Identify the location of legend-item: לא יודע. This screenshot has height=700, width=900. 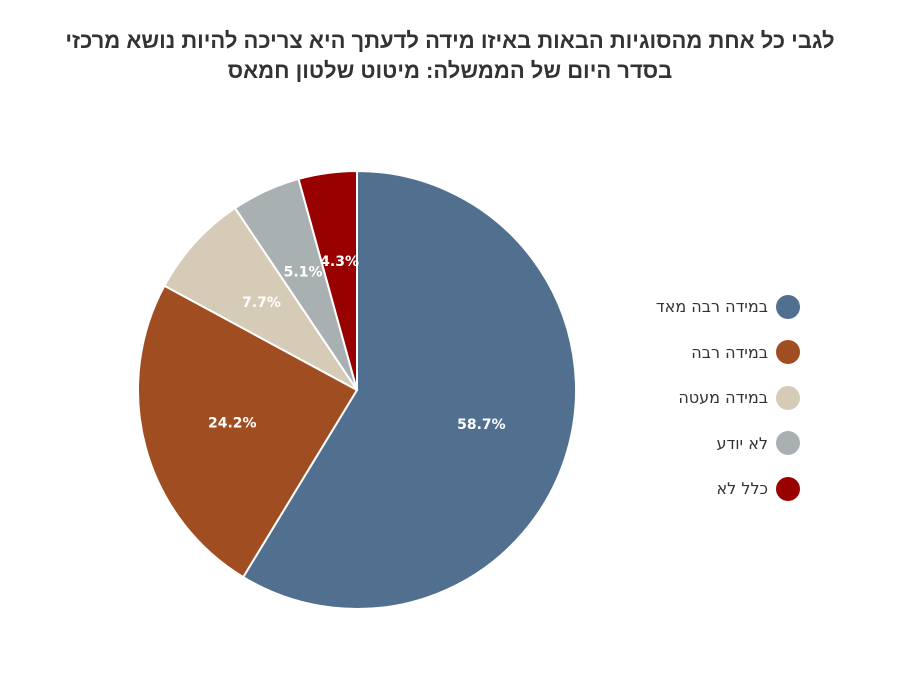
(728, 444).